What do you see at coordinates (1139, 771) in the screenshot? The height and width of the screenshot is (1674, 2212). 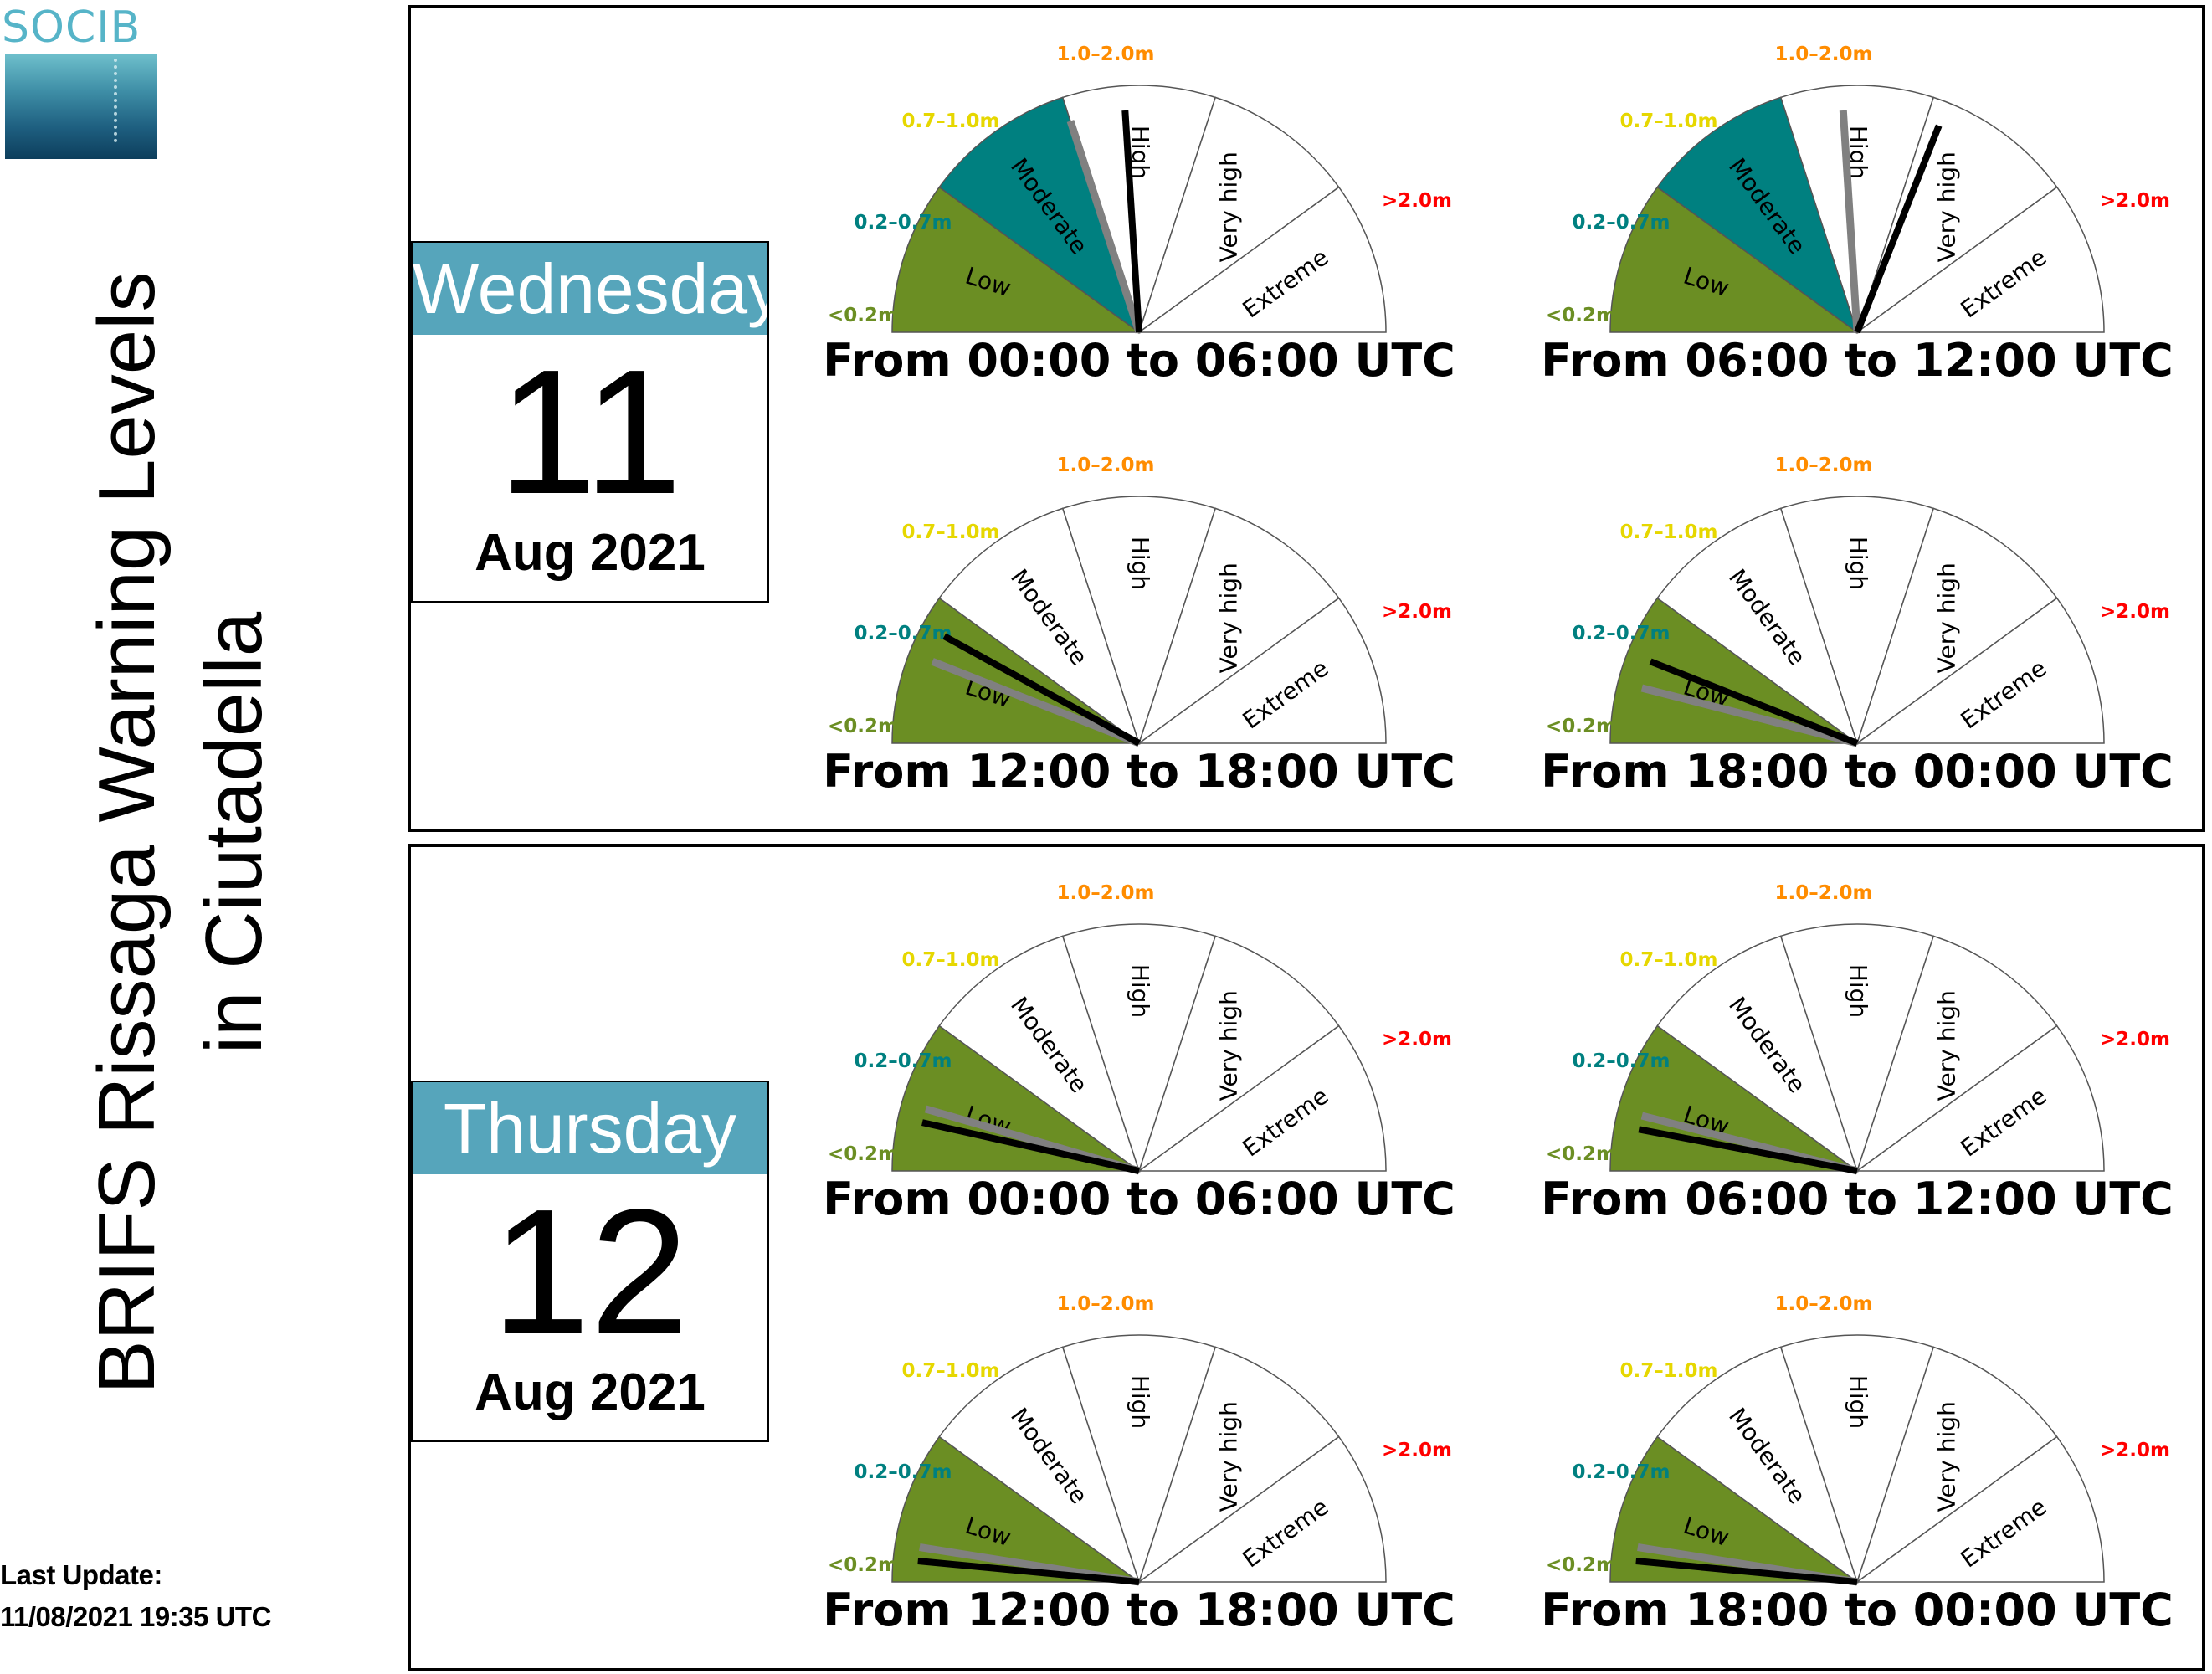 I see `gauge-period-label: From 12:00 to 18:00 UTC` at bounding box center [1139, 771].